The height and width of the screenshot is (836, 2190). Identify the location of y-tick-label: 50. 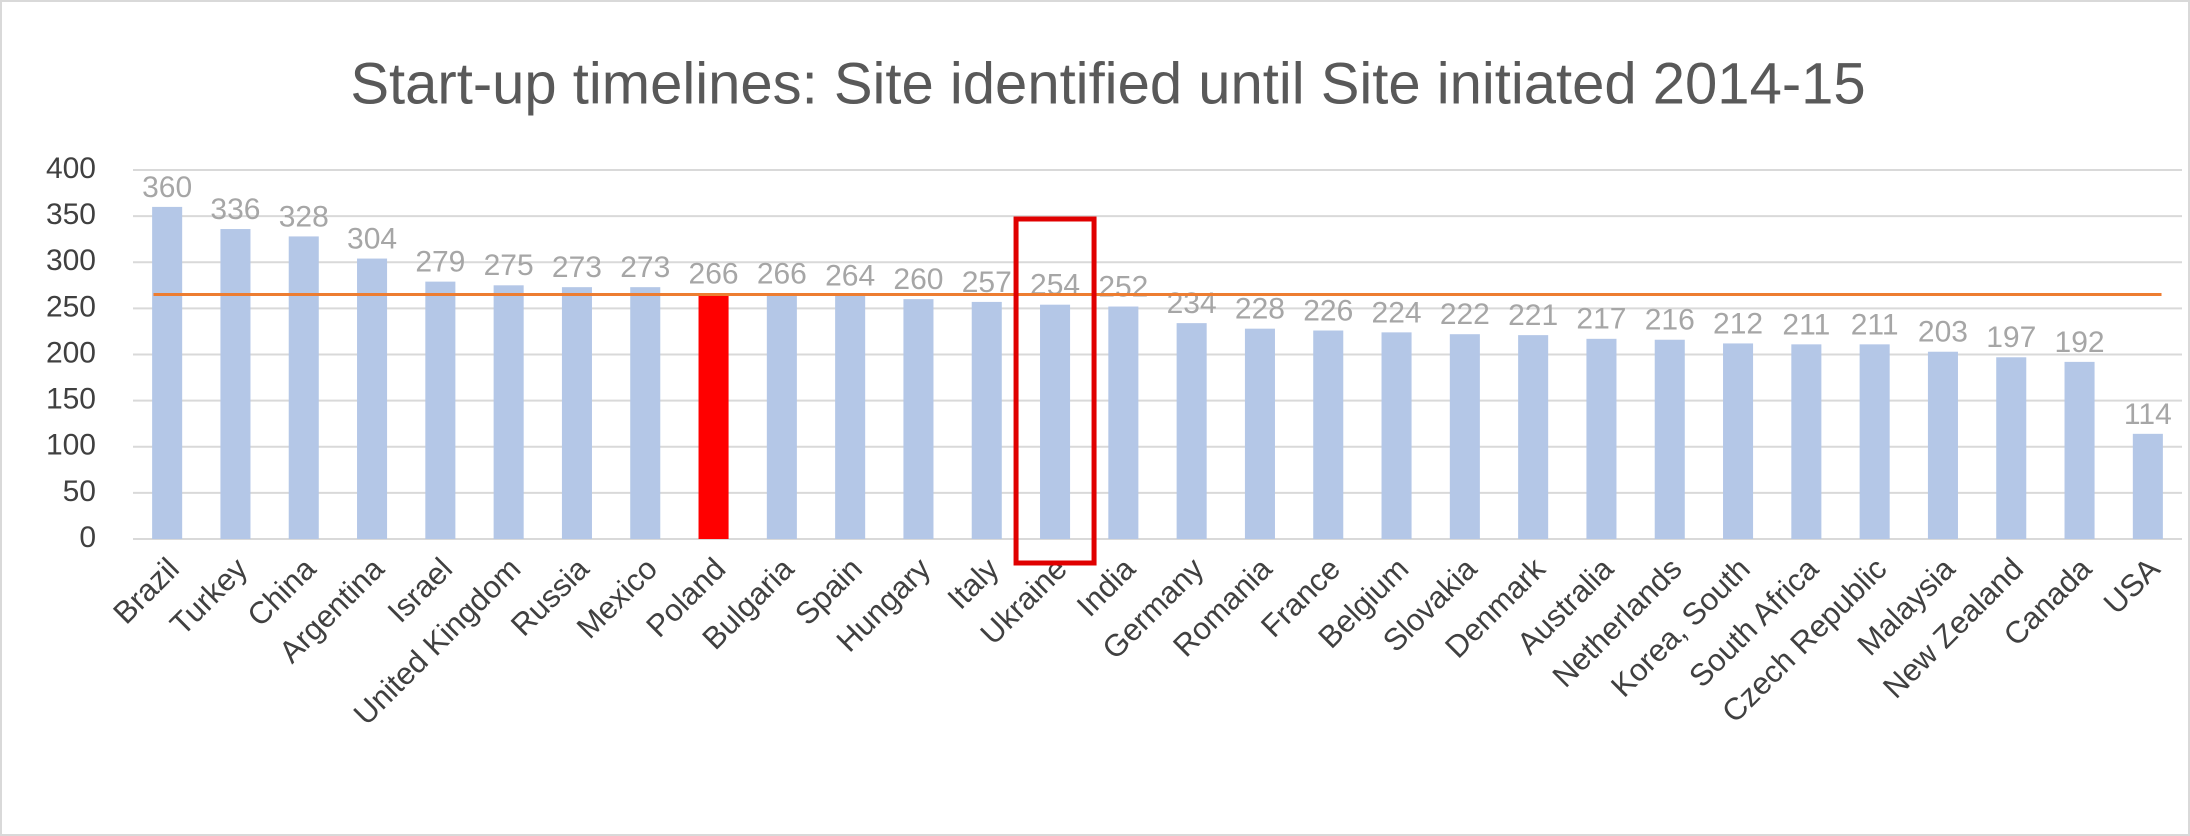
(79, 491).